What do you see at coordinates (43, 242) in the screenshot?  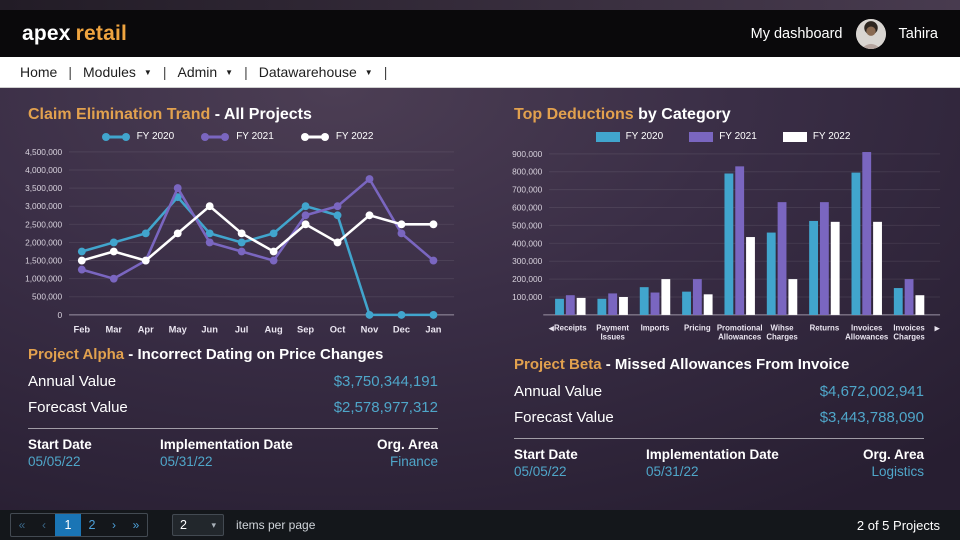 I see `svg-text: 2,000,000` at bounding box center [43, 242].